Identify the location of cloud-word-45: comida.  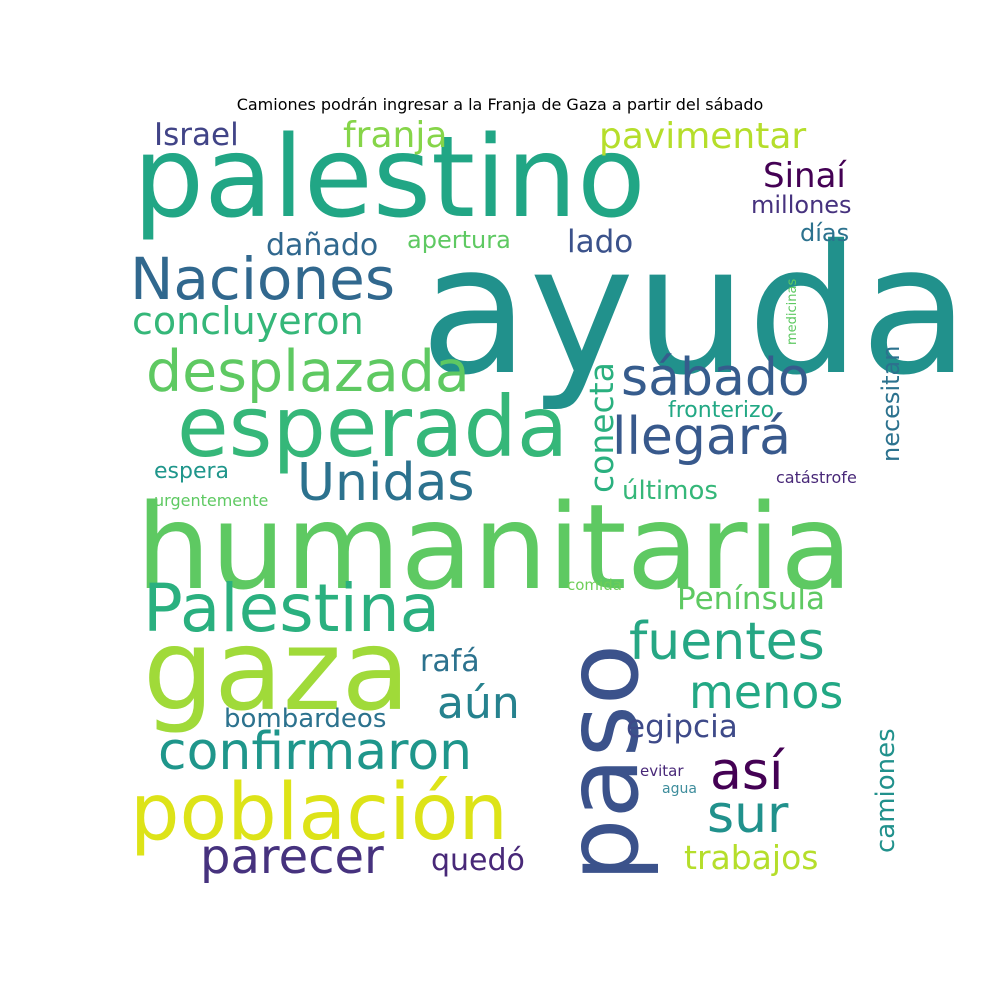
(594, 585).